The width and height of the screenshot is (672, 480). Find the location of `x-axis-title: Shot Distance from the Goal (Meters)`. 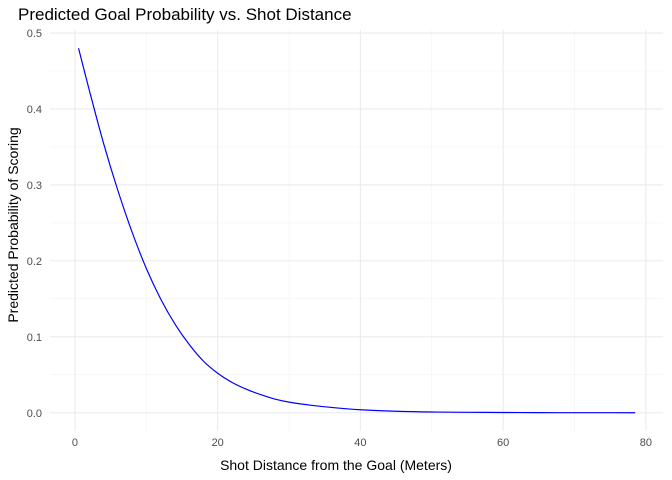

x-axis-title: Shot Distance from the Goal (Meters) is located at coordinates (336, 465).